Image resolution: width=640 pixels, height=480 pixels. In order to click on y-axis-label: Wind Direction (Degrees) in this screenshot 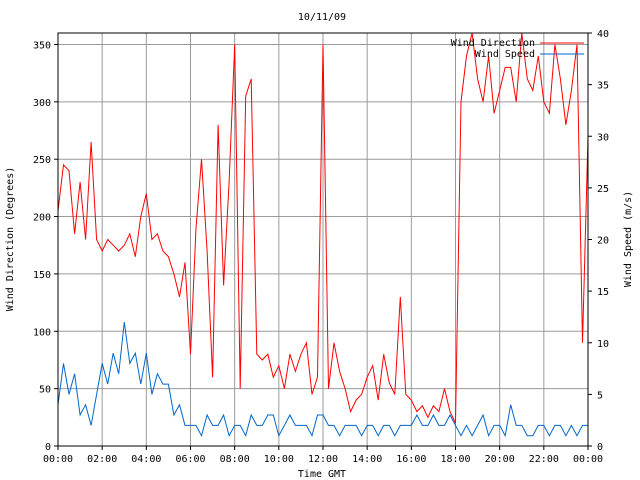, I will do `click(10, 239)`.